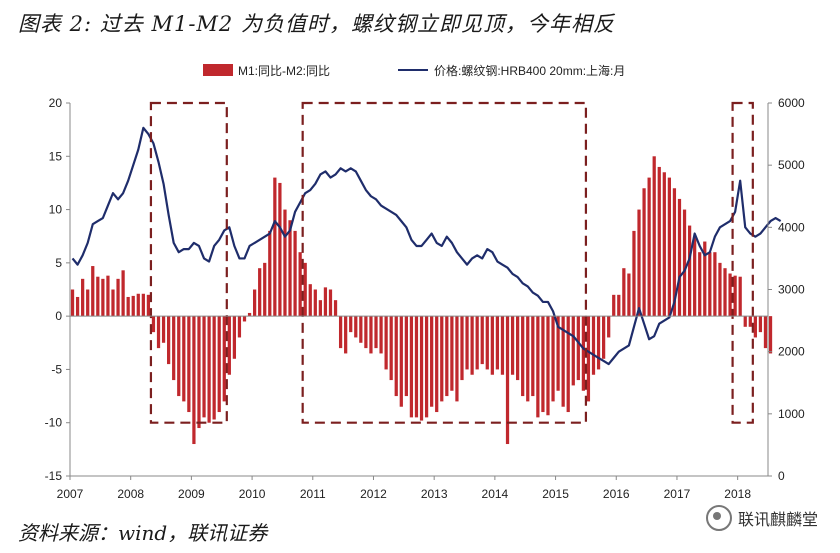 The width and height of the screenshot is (840, 553). I want to click on right-tick-label: 2000, so click(791, 352).